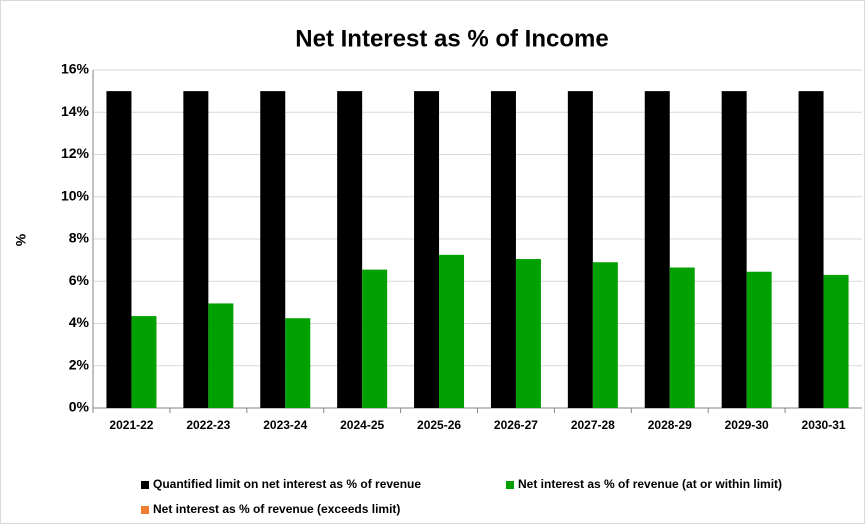 The width and height of the screenshot is (865, 524). I want to click on y-axis-label: %, so click(21, 239).